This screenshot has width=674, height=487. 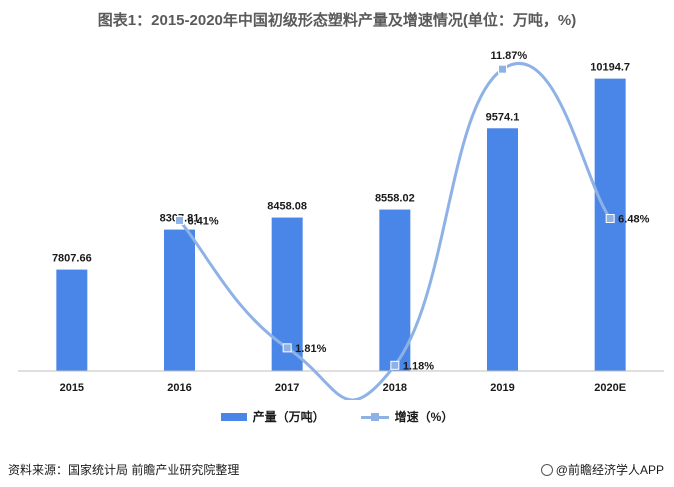 What do you see at coordinates (395, 290) in the screenshot?
I see `bar-2018` at bounding box center [395, 290].